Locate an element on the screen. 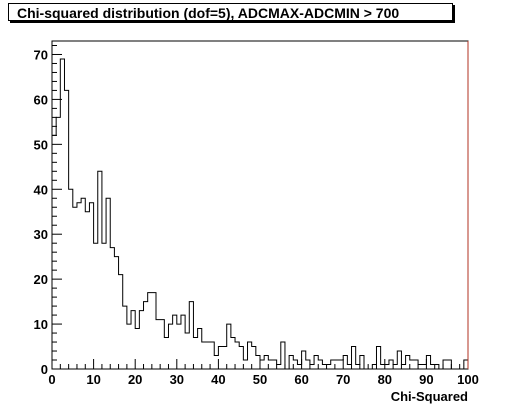 This screenshot has width=524, height=412. y-tick-label: 70 is located at coordinates (41, 54).